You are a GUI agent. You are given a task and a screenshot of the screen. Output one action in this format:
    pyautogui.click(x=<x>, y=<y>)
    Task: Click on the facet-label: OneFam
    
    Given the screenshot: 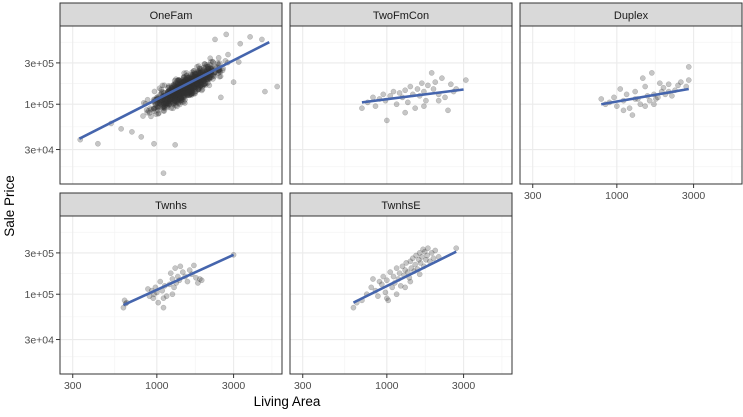 What is the action you would take?
    pyautogui.click(x=171, y=16)
    